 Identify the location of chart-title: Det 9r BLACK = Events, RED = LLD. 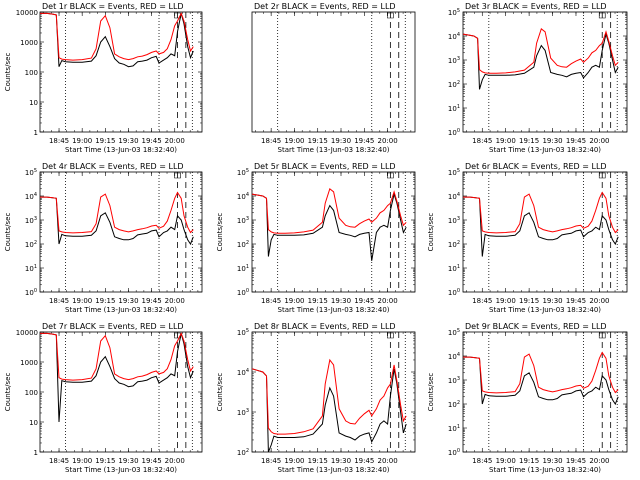
(536, 326).